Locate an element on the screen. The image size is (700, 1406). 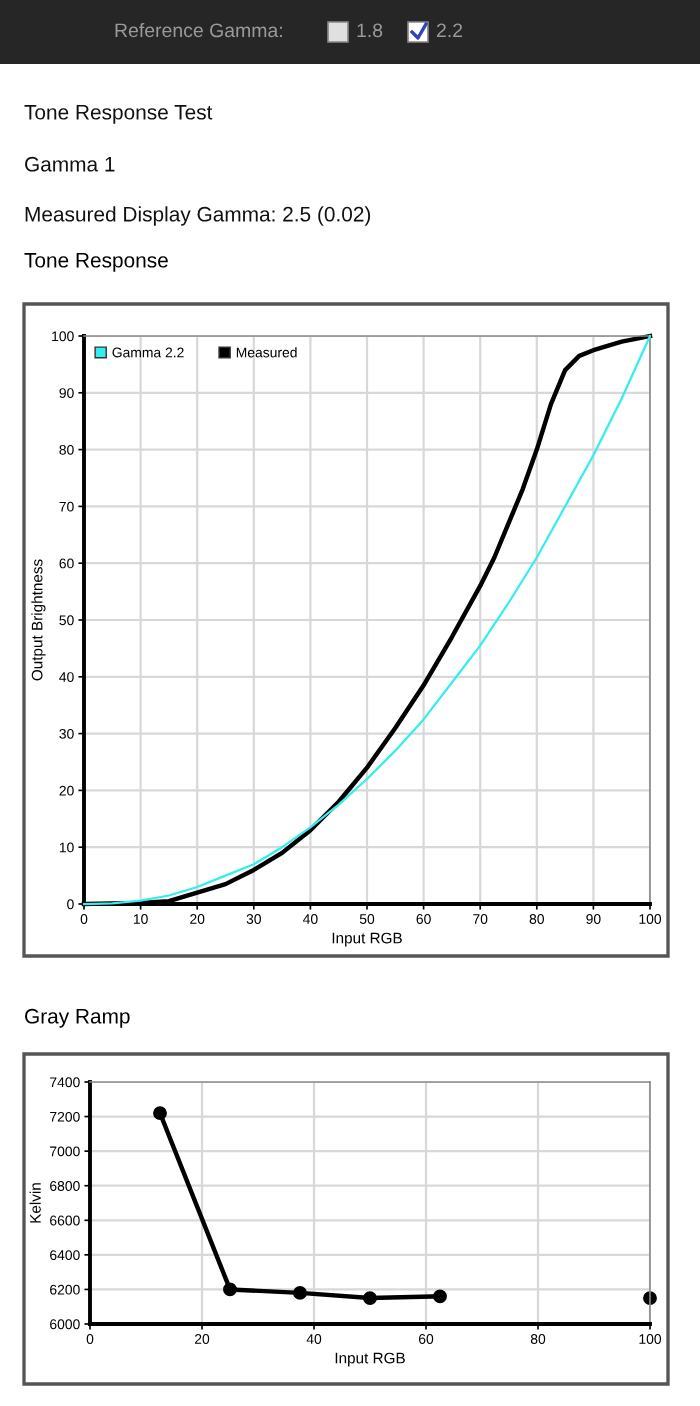
text: 2.2 is located at coordinates (449, 30).